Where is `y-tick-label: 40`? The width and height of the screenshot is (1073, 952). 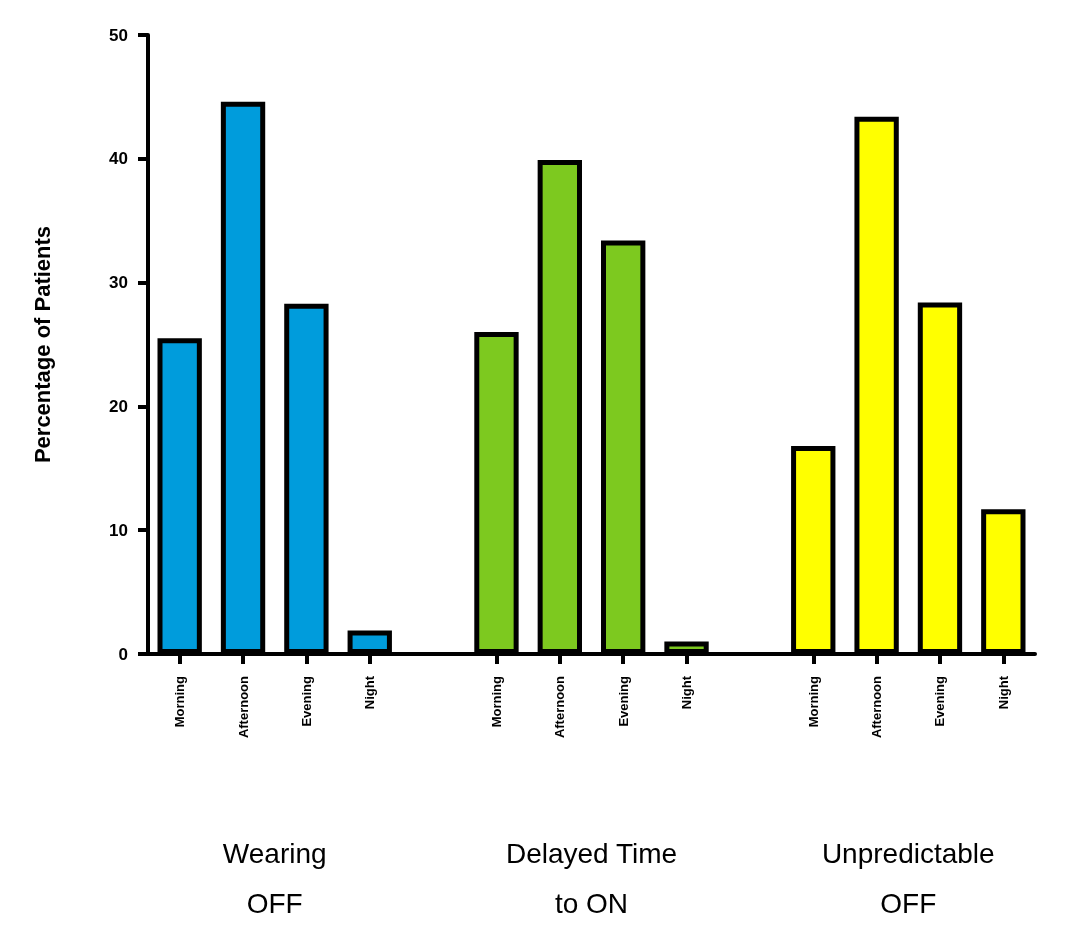 y-tick-label: 40 is located at coordinates (118, 159).